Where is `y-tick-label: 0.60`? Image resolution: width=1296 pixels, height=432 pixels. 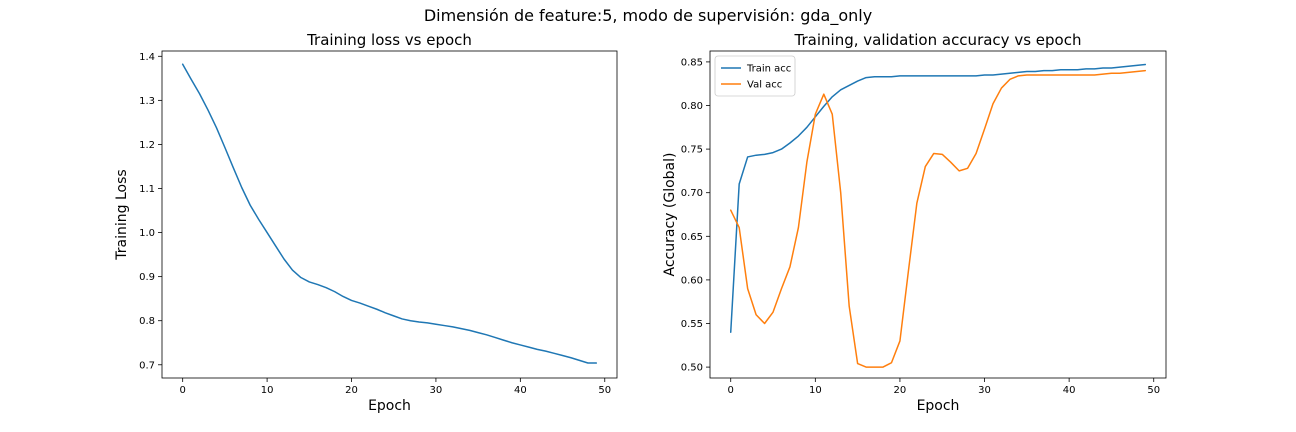 y-tick-label: 0.60 is located at coordinates (692, 280).